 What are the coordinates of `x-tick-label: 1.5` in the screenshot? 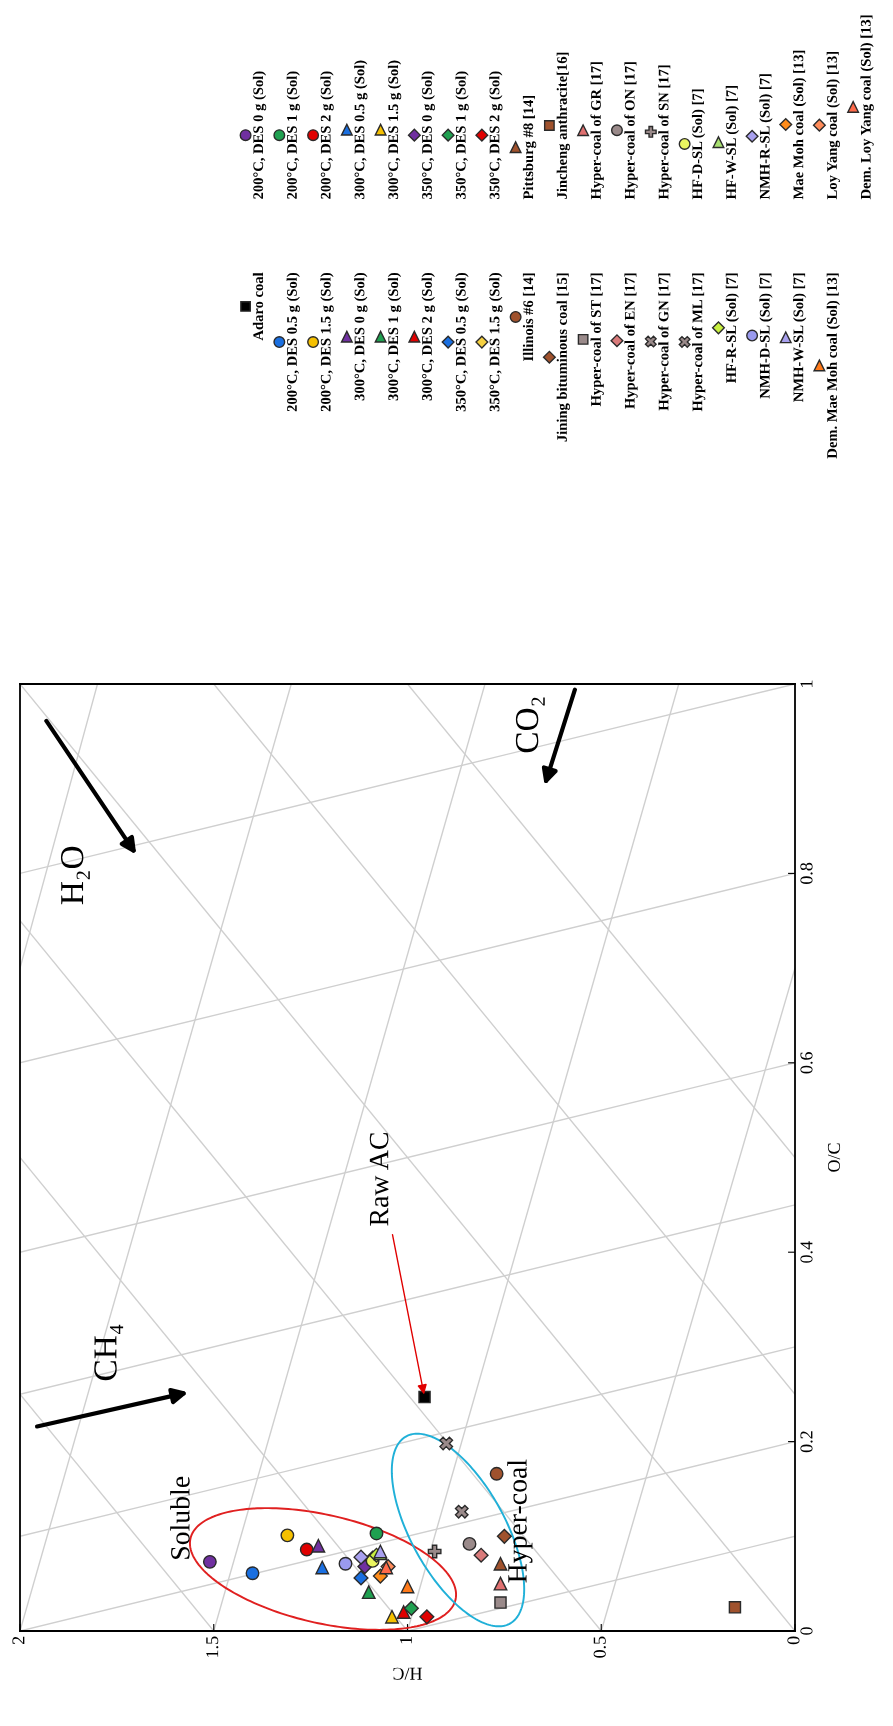 It's located at (212, 1646).